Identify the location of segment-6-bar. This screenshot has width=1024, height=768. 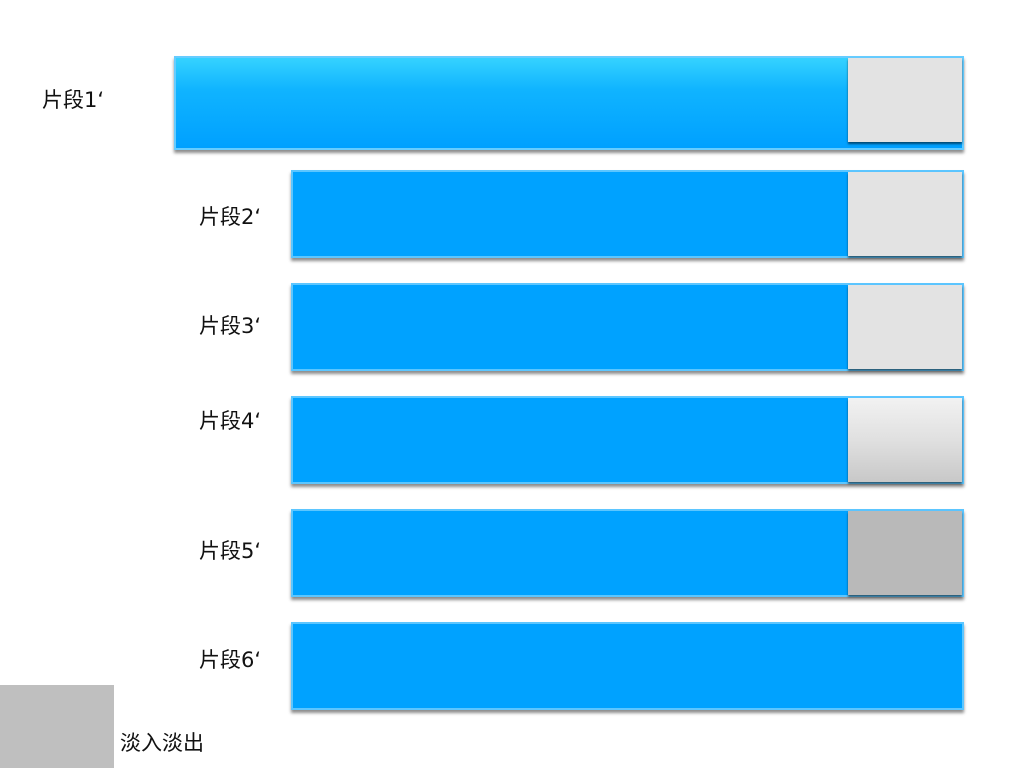
(627, 666).